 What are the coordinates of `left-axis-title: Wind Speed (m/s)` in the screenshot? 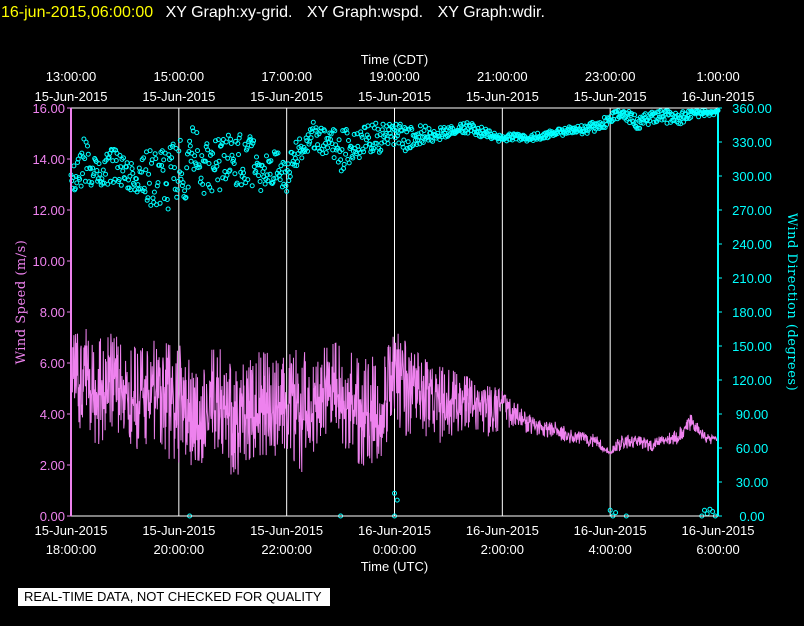 It's located at (21, 302).